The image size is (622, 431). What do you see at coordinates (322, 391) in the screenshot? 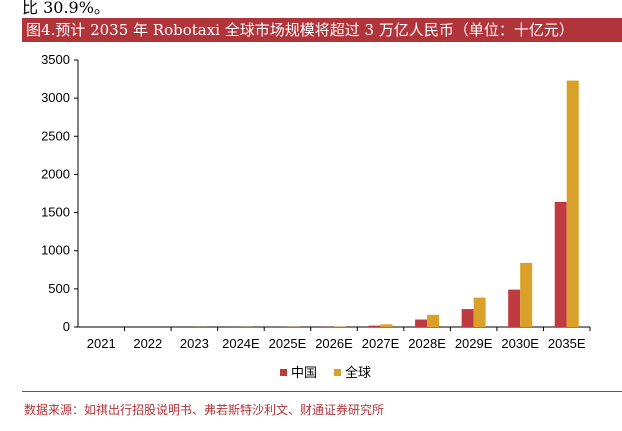
I see `source-divider` at bounding box center [322, 391].